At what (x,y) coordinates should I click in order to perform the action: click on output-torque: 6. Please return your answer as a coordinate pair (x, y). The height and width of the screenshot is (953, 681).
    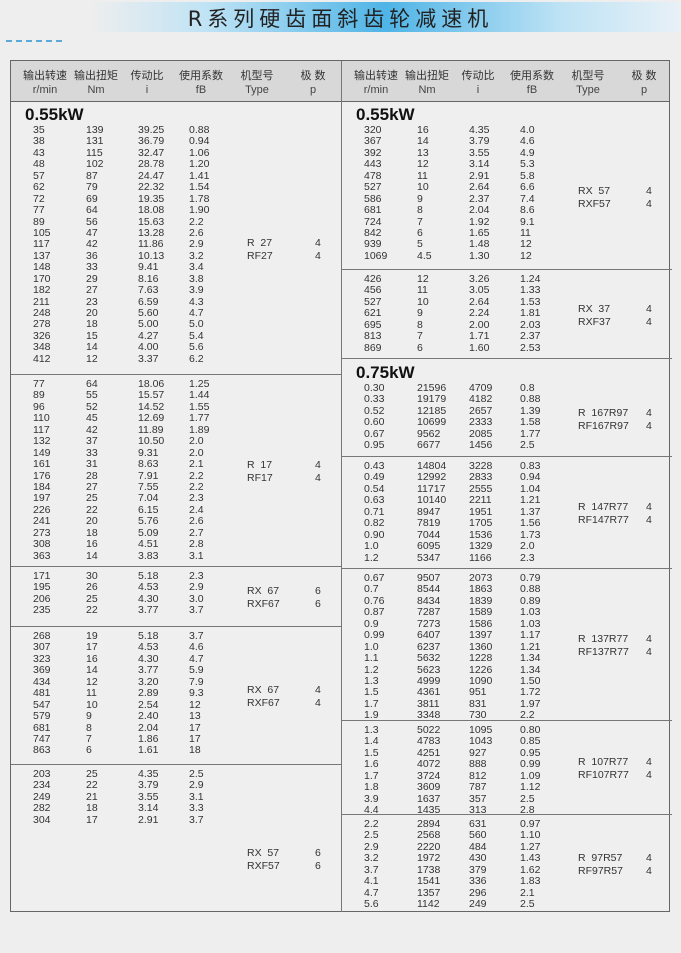
    Looking at the image, I should click on (89, 750).